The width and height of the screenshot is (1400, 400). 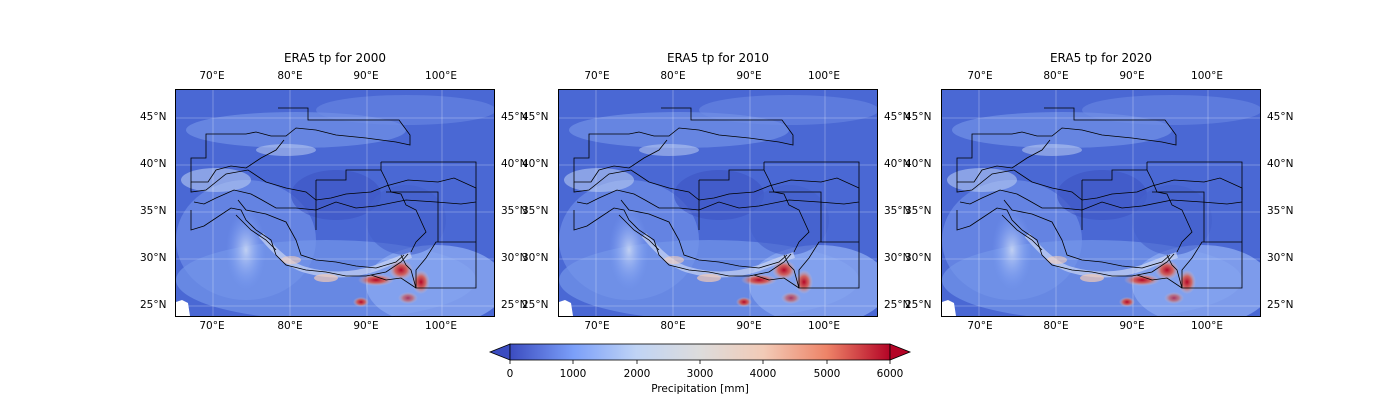 I want to click on colorbar-extend-max, so click(x=900, y=352).